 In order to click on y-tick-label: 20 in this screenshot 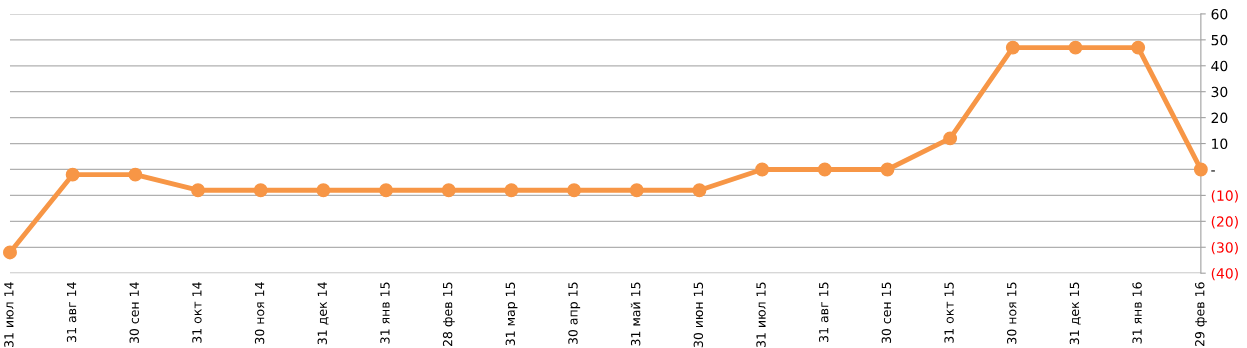, I will do `click(1219, 118)`.